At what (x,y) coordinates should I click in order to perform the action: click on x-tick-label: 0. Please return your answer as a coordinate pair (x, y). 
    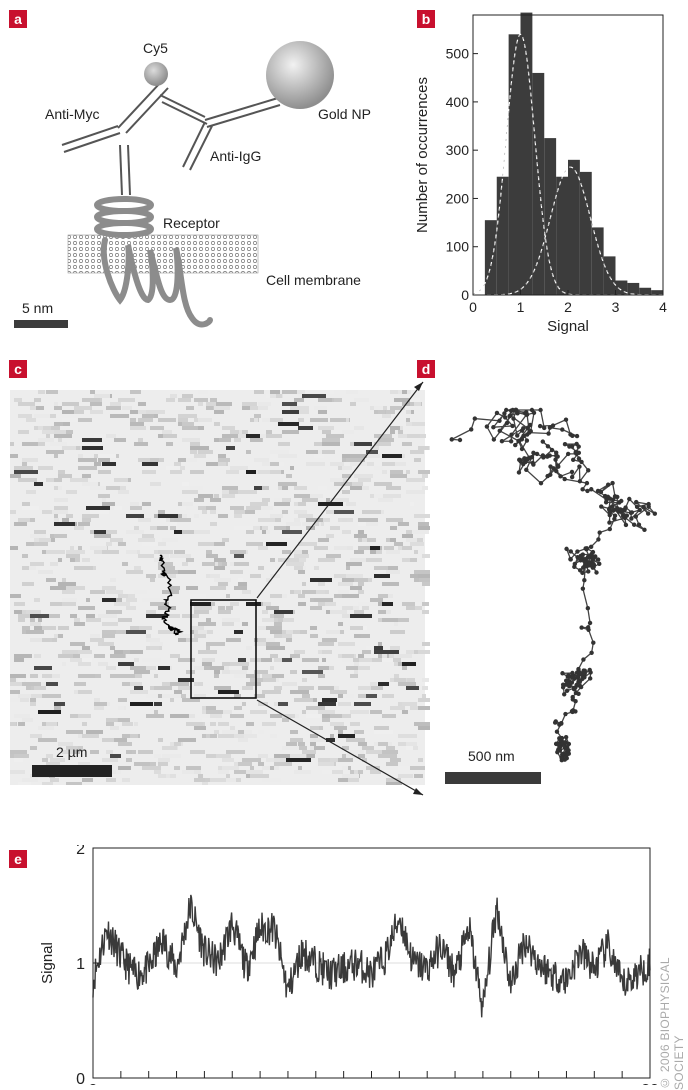
    Looking at the image, I should click on (93, 1083).